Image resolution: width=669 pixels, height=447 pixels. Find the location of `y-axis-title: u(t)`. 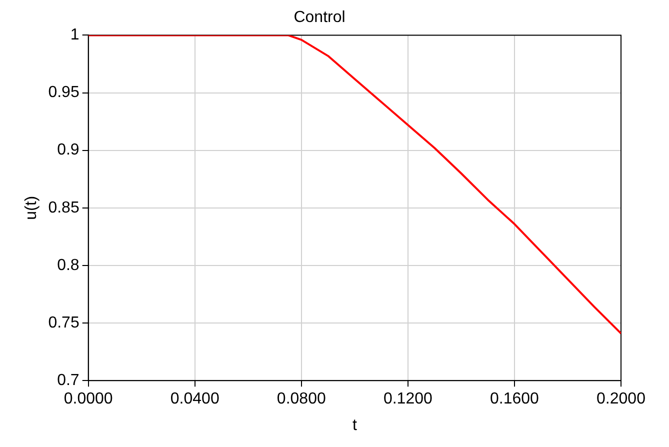

y-axis-title: u(t) is located at coordinates (31, 208).